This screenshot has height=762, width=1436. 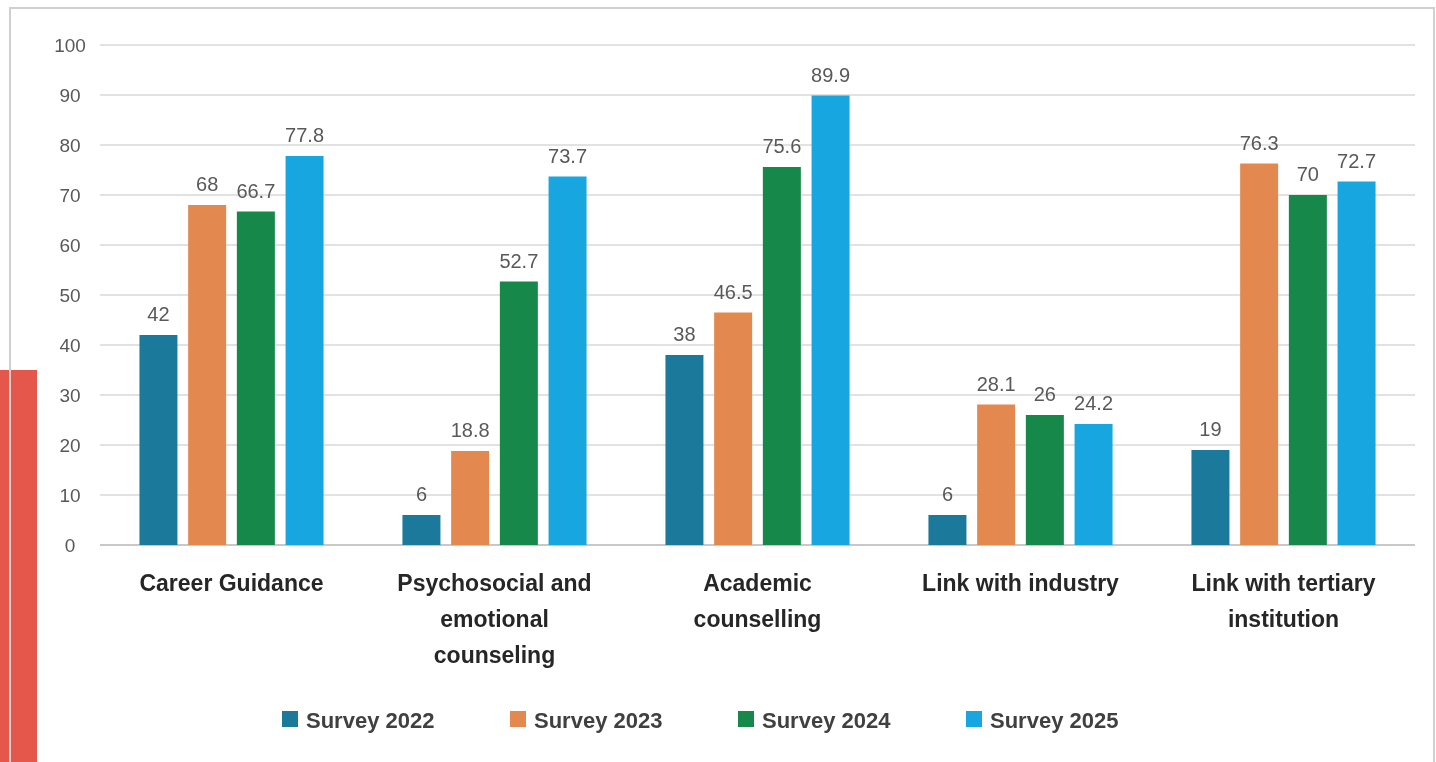 What do you see at coordinates (1283, 601) in the screenshot?
I see `x-tick-label: Link with tertiary institution` at bounding box center [1283, 601].